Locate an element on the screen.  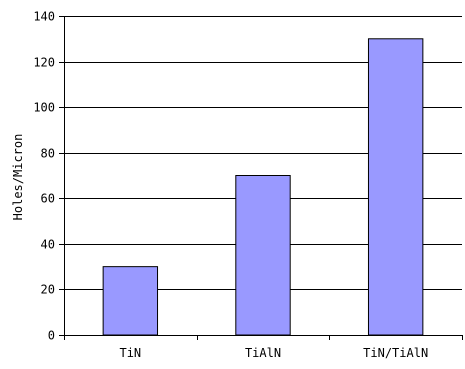
y-tick-label: 140 is located at coordinates (44, 17).